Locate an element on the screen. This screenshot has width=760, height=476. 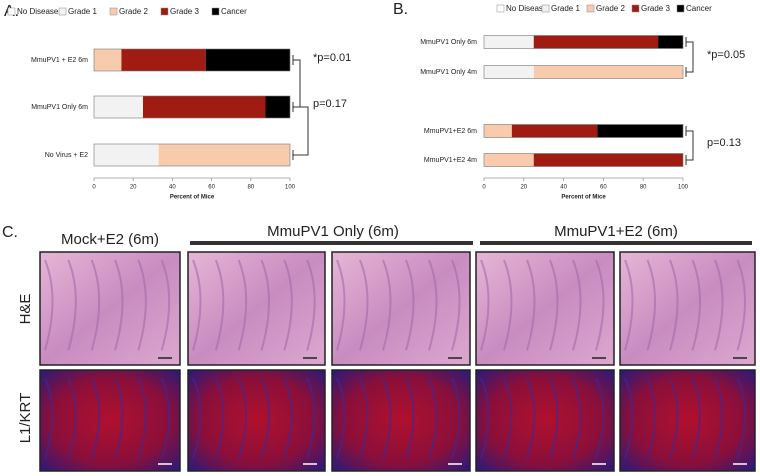
x-tick-label: 20 is located at coordinates (523, 188).